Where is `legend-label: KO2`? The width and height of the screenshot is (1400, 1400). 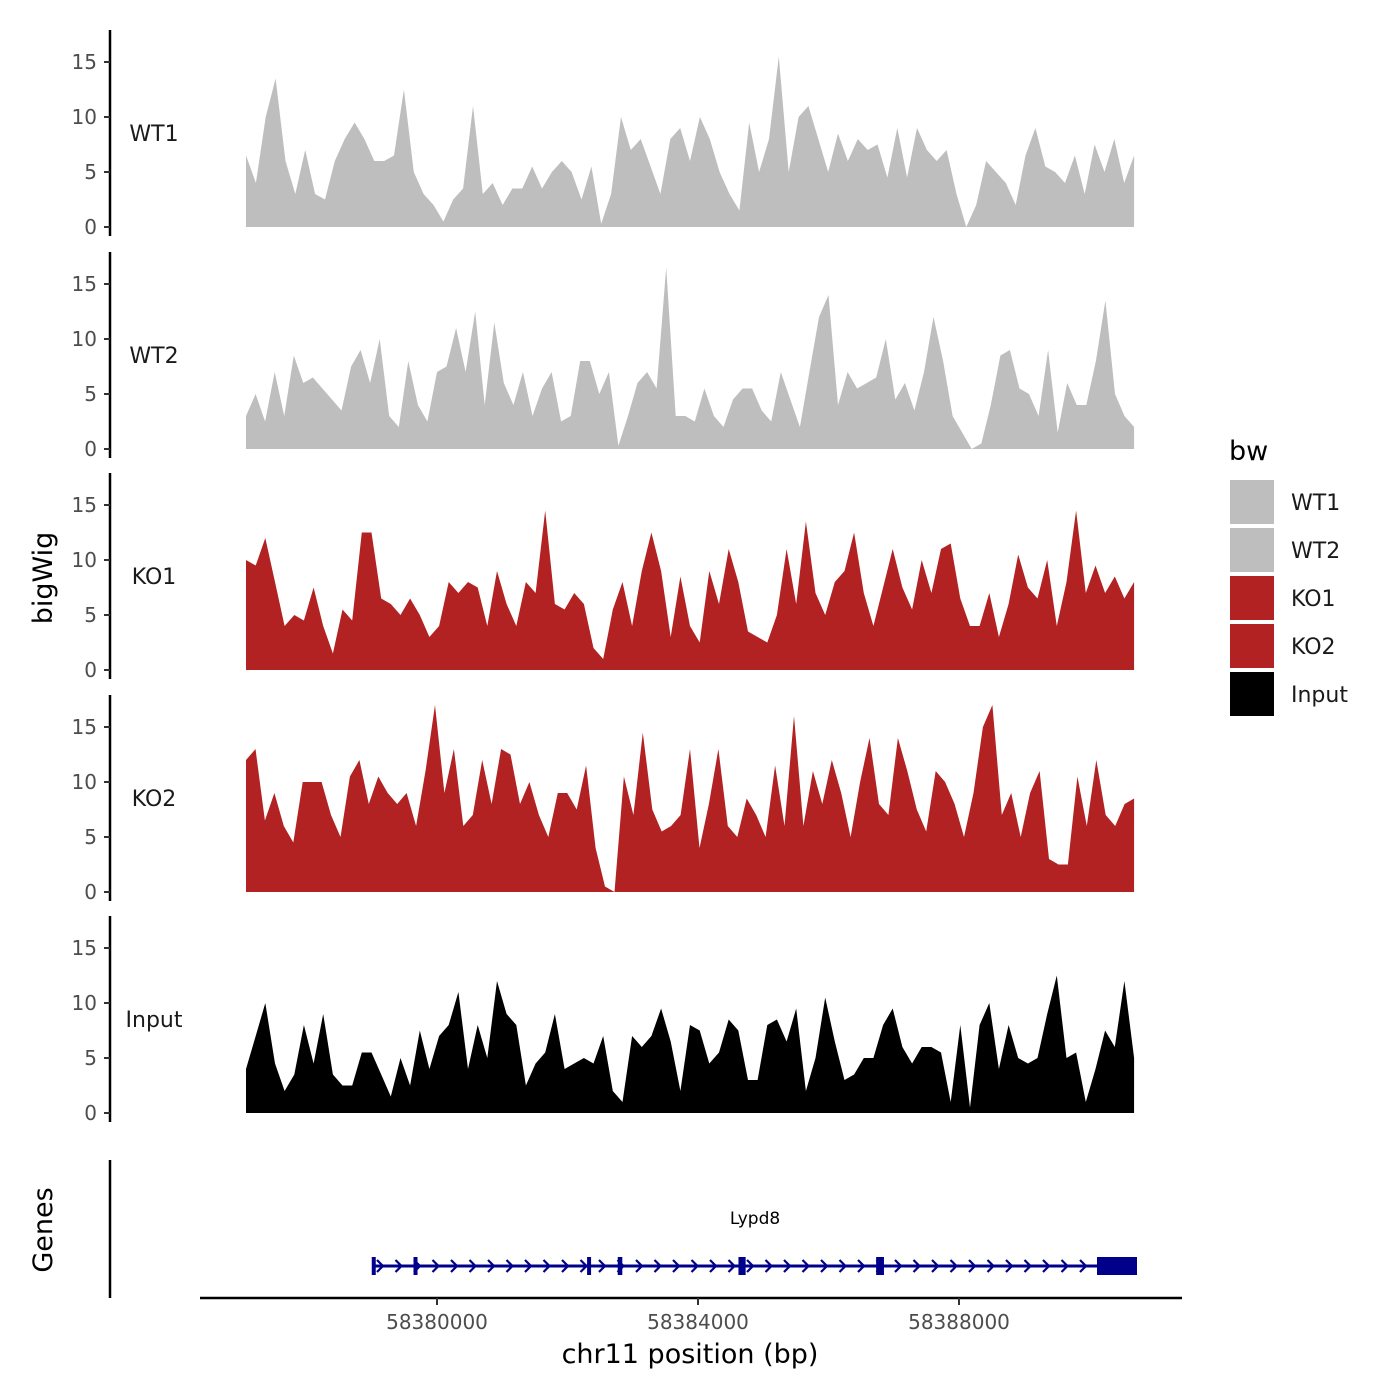
legend-label: KO2 is located at coordinates (1313, 647).